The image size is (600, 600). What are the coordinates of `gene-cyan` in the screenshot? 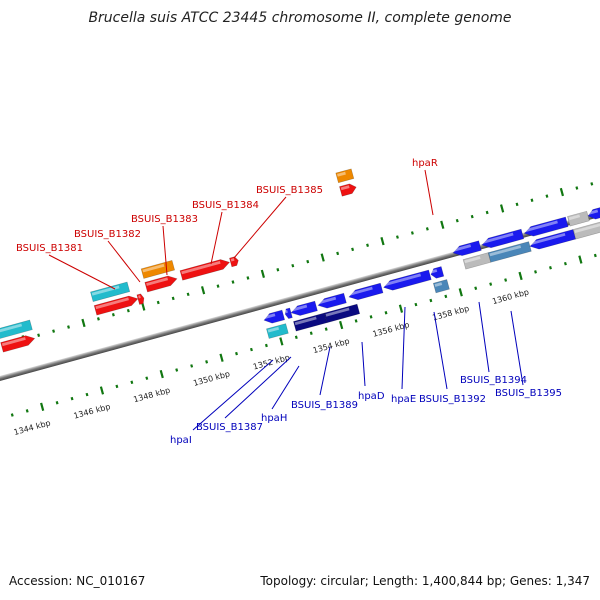 It's located at (277, 331).